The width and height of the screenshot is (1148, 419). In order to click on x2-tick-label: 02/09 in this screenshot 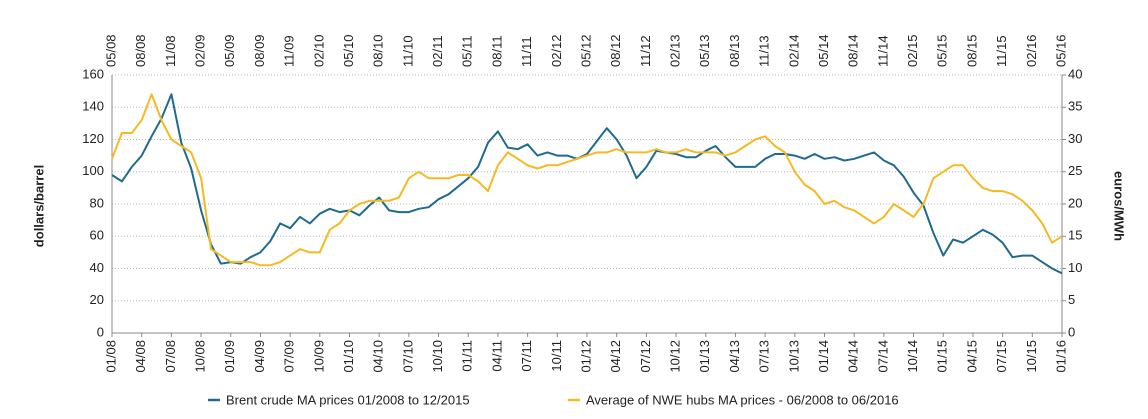, I will do `click(200, 50)`.